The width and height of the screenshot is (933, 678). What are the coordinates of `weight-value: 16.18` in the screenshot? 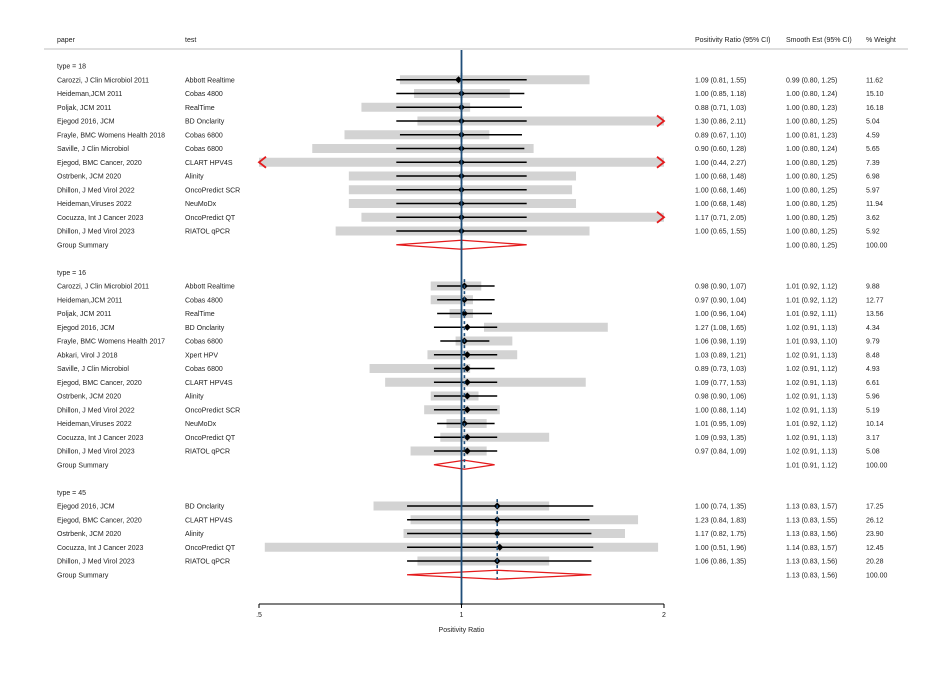 It's located at (875, 108).